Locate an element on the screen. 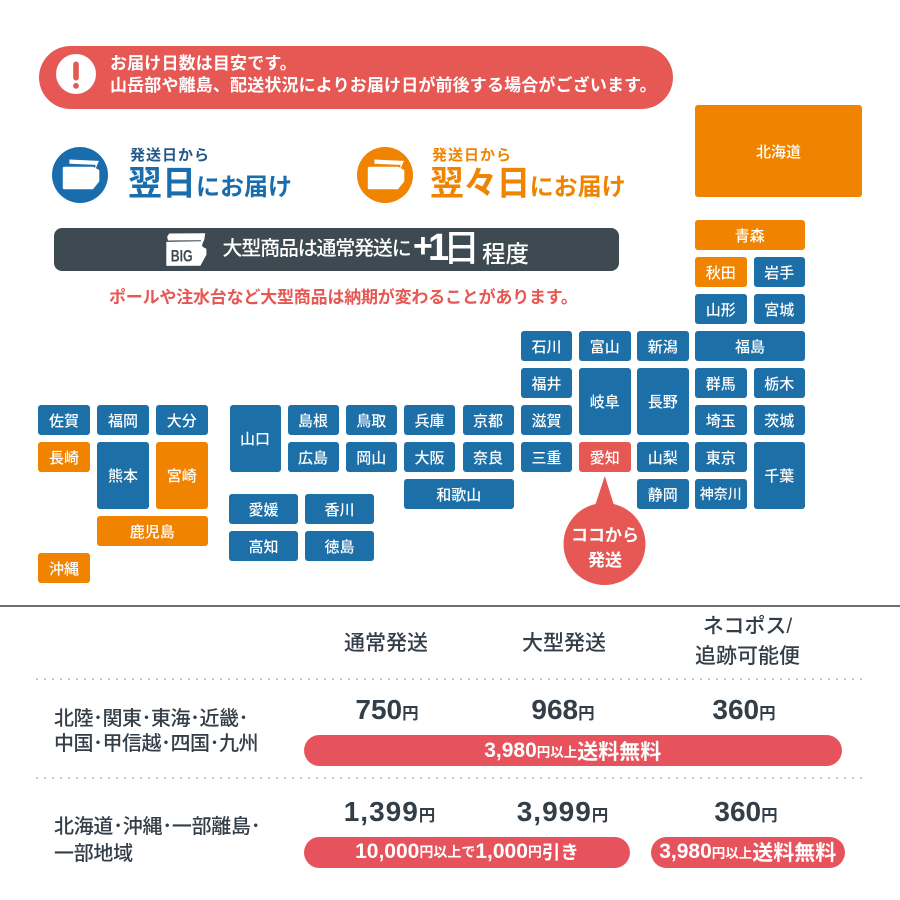 The width and height of the screenshot is (900, 900). svg-text: BIG is located at coordinates (182, 257).